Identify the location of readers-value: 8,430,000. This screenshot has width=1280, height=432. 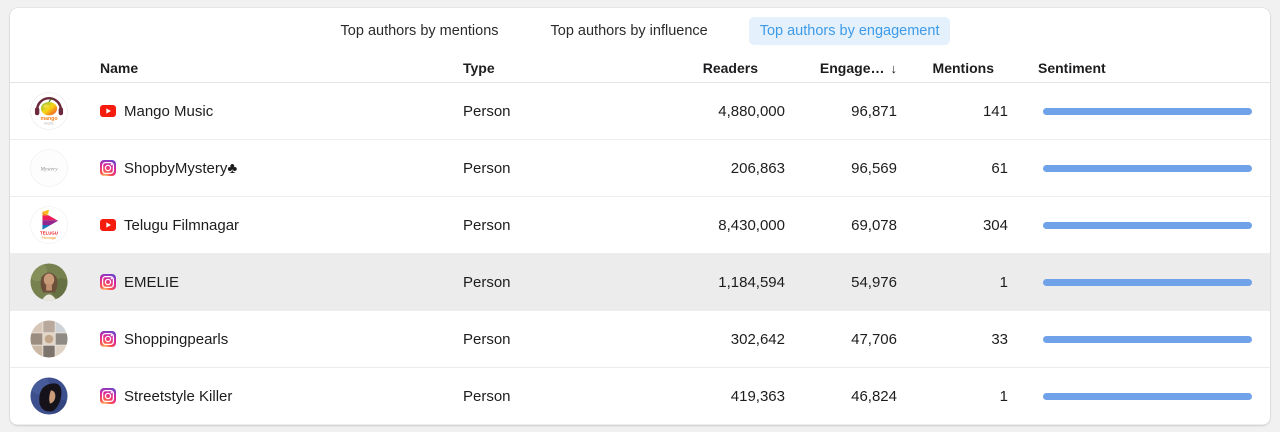
(751, 225).